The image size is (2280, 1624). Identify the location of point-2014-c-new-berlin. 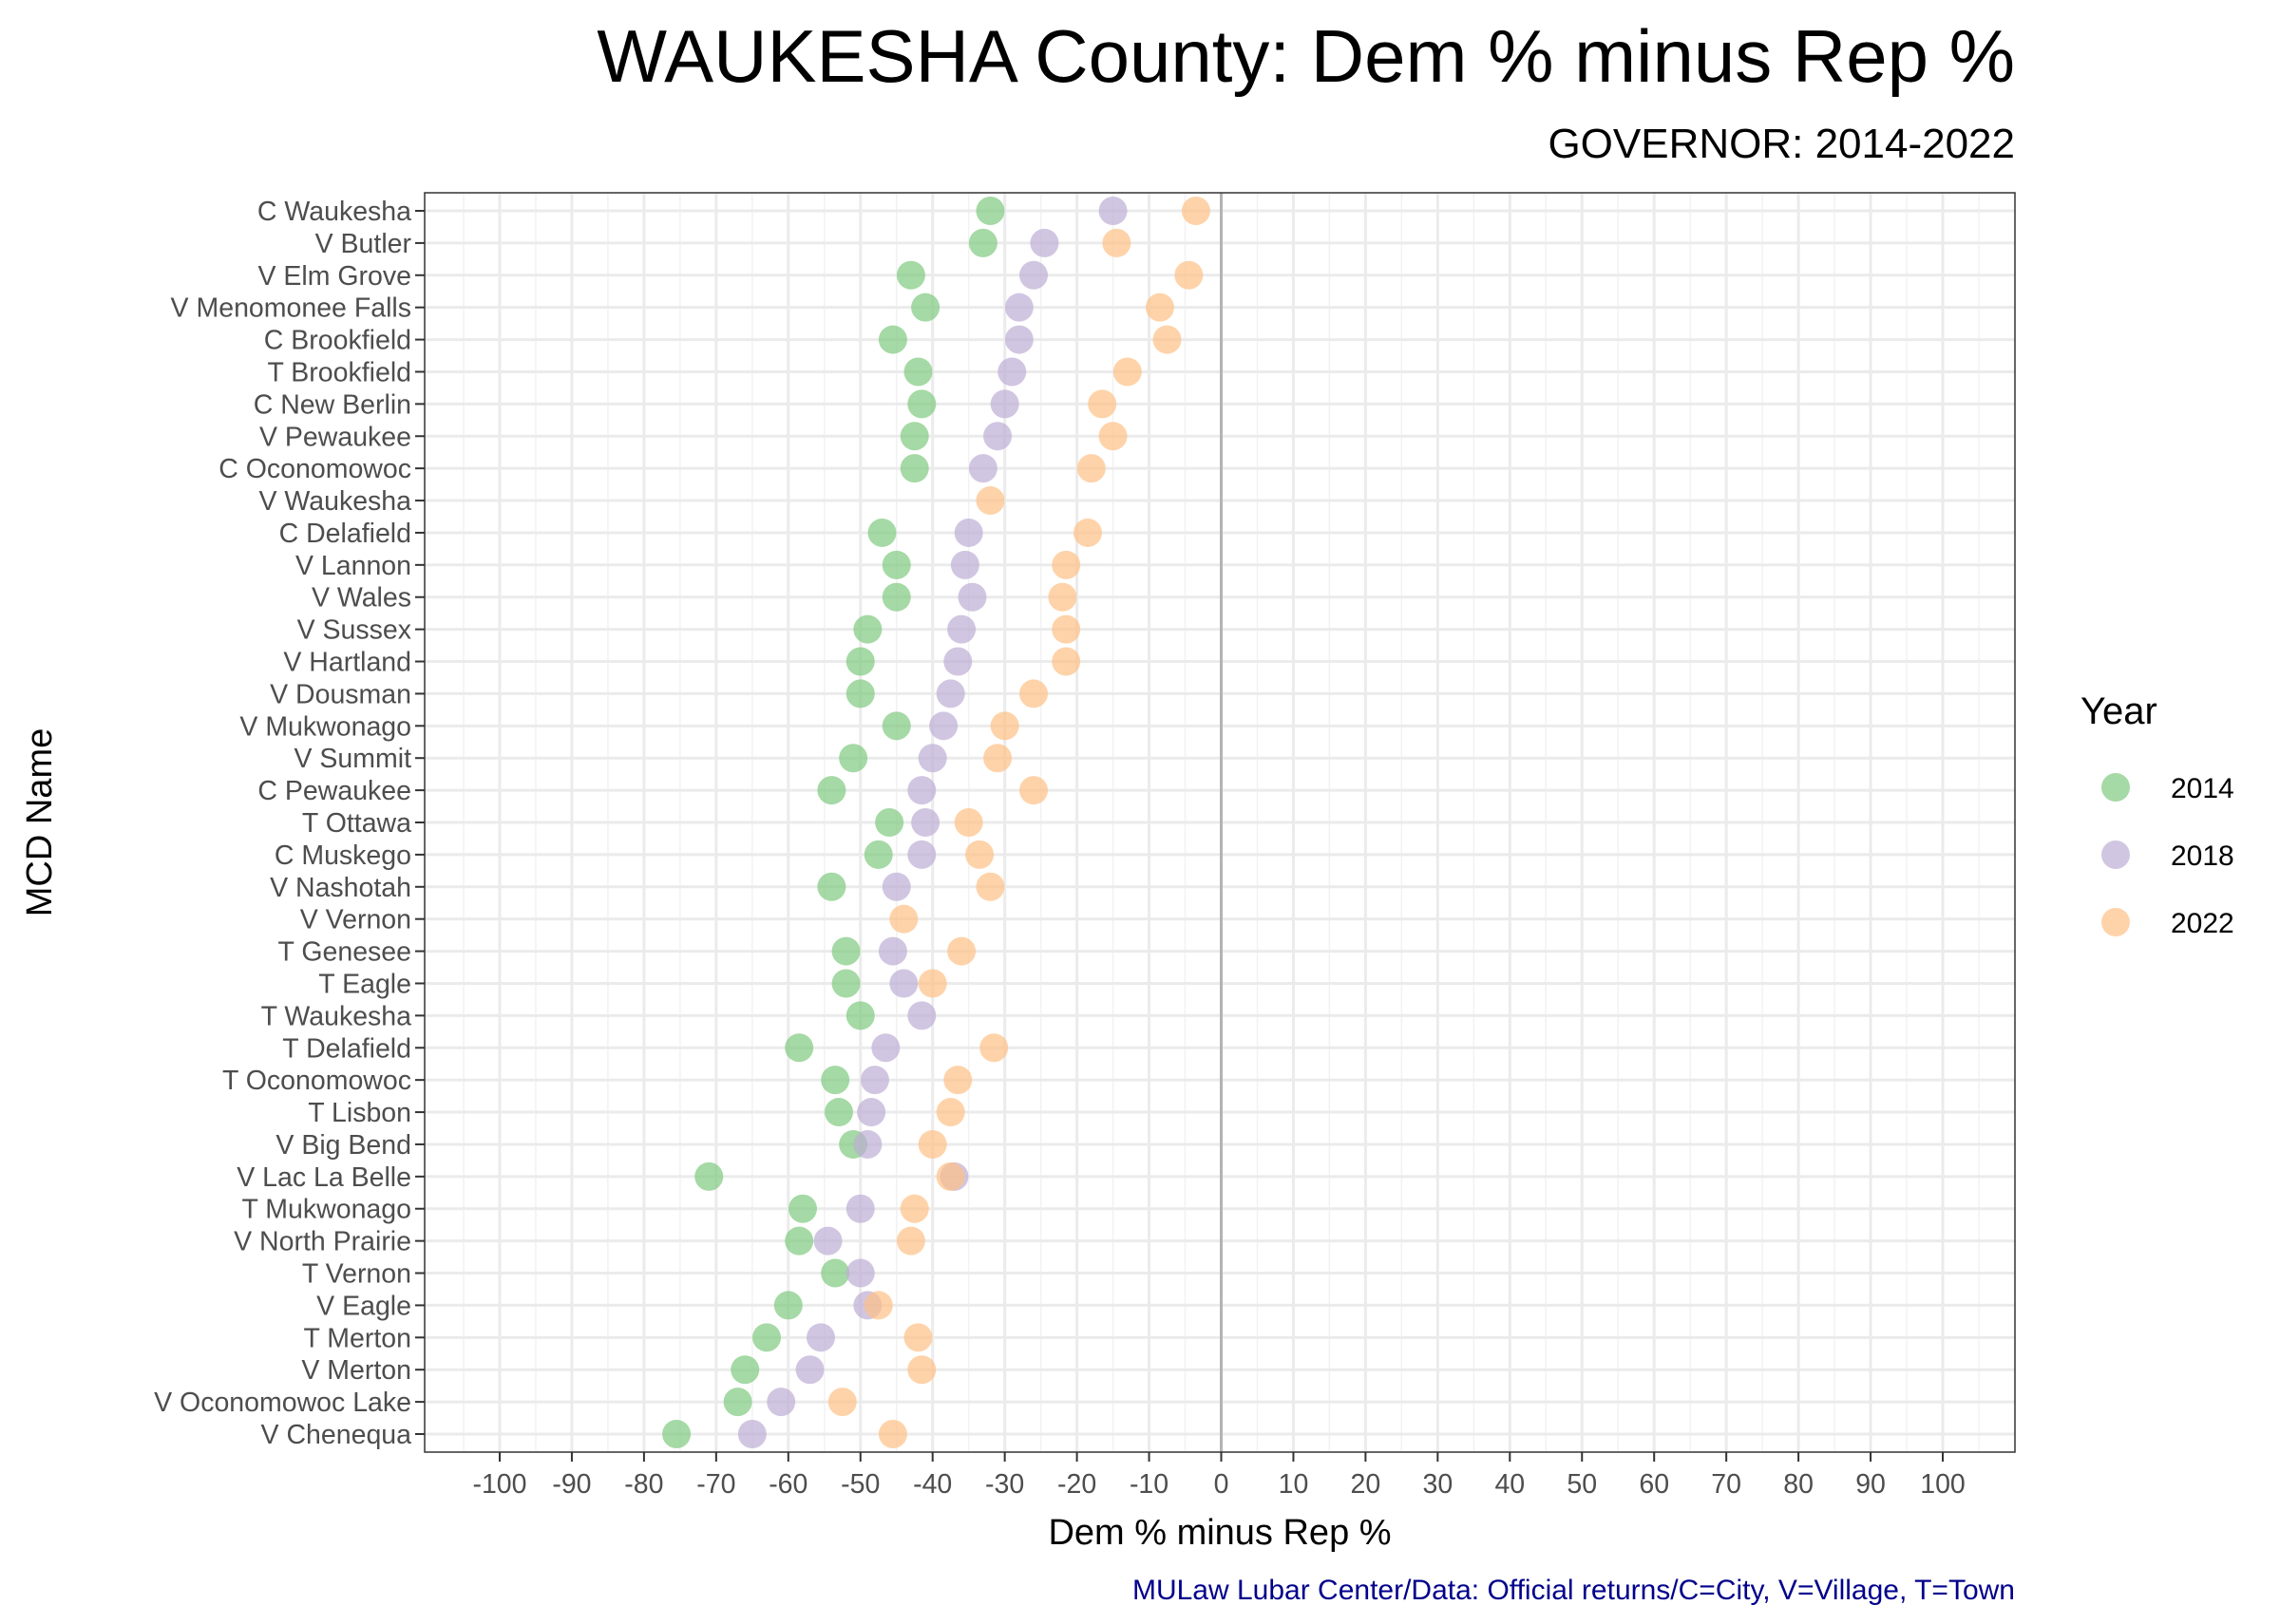
(922, 404).